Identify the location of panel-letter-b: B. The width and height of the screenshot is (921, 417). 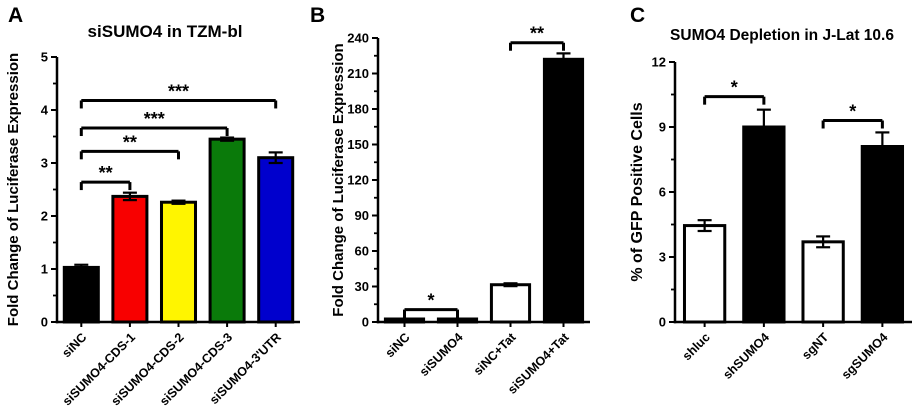
(318, 15).